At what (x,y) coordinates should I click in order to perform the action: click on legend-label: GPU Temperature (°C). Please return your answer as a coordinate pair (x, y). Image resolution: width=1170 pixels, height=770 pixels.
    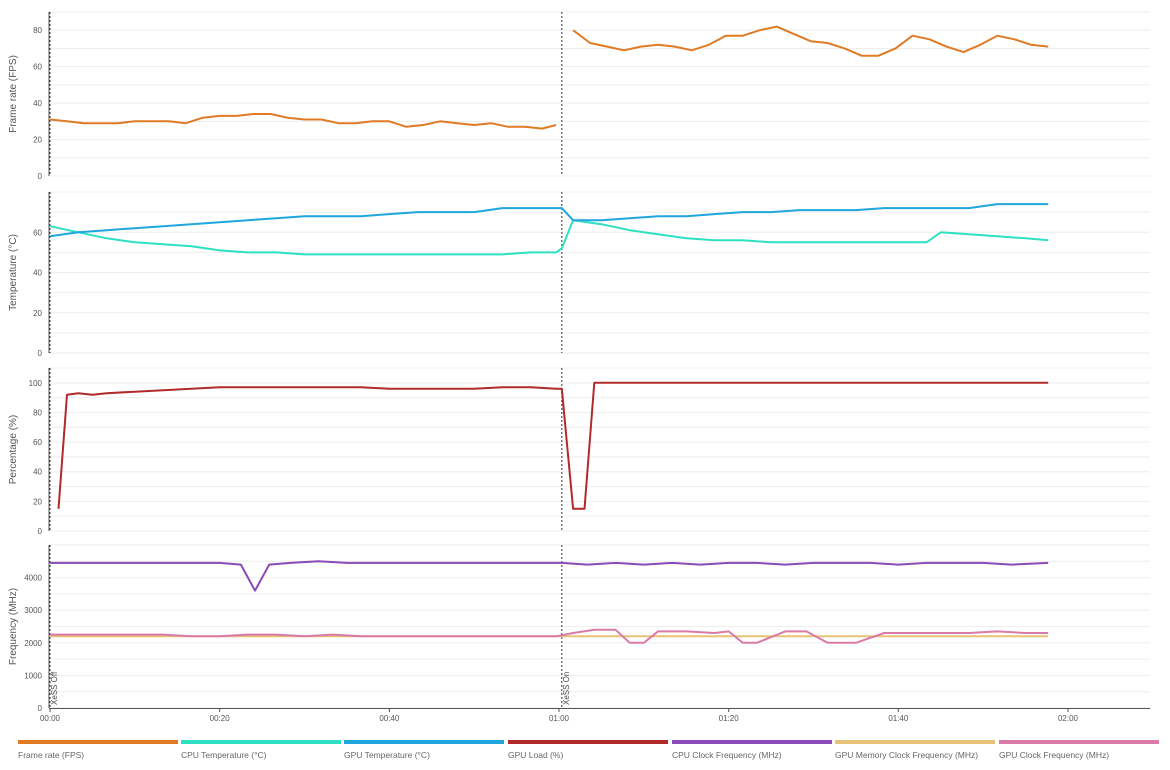
    Looking at the image, I should click on (387, 755).